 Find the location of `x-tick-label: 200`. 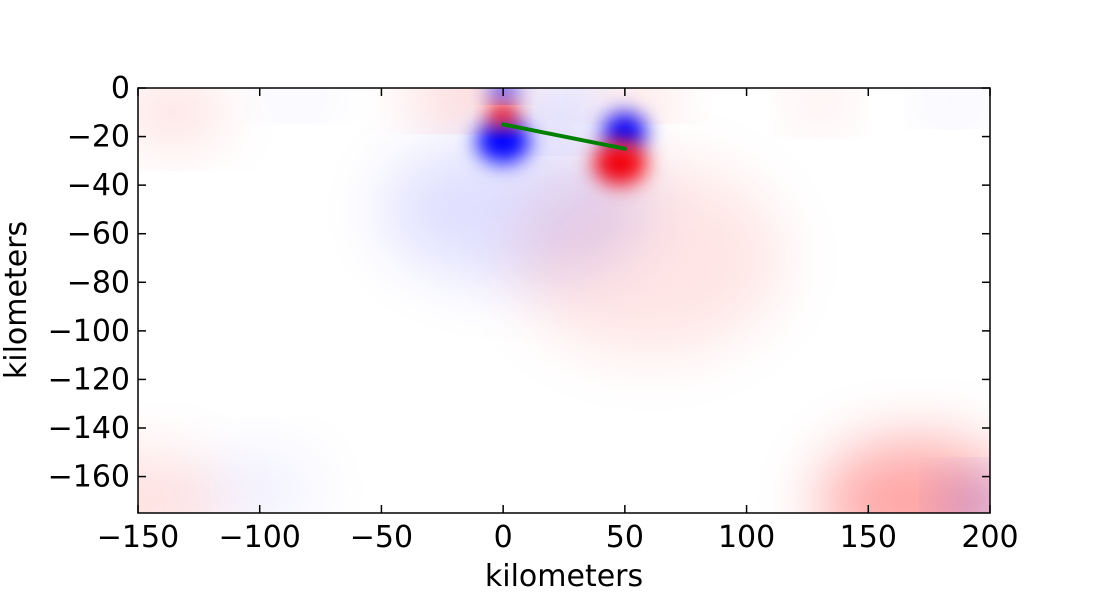

x-tick-label: 200 is located at coordinates (989, 537).